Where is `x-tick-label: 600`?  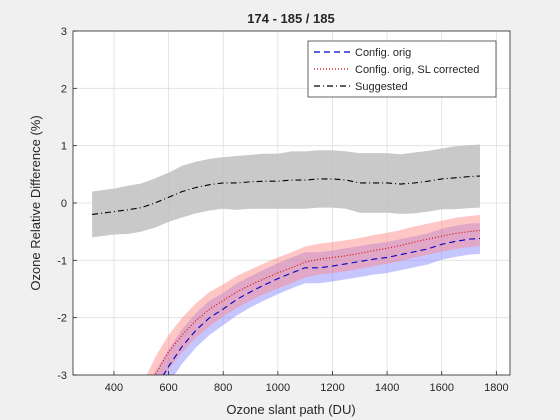
x-tick-label: 600 is located at coordinates (168, 388).